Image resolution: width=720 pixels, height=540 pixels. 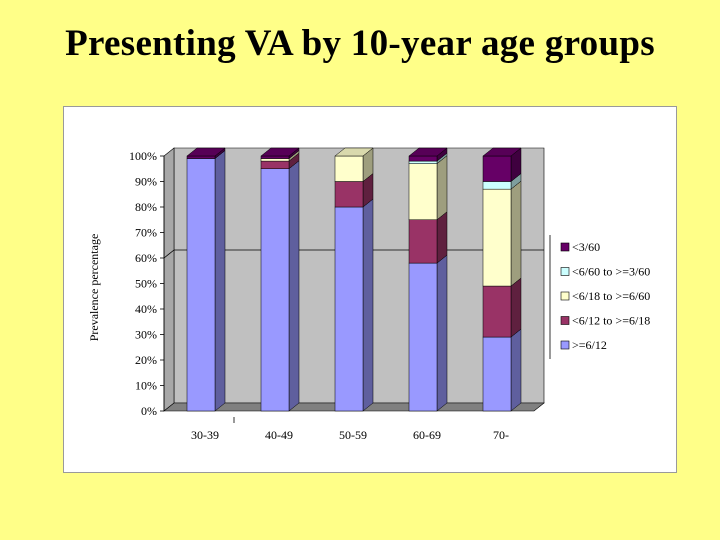 I want to click on y-tick-label: 80%, so click(x=146, y=207).